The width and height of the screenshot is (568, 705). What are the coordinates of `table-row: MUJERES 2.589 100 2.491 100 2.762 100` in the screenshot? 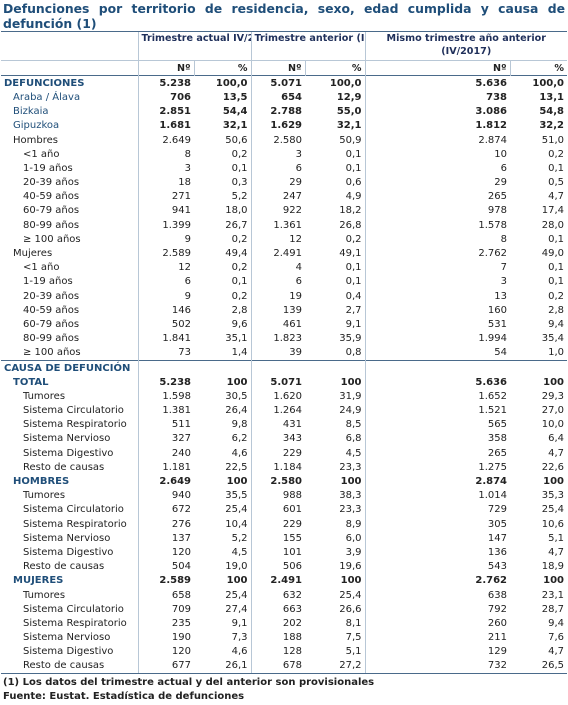 It's located at (284, 580).